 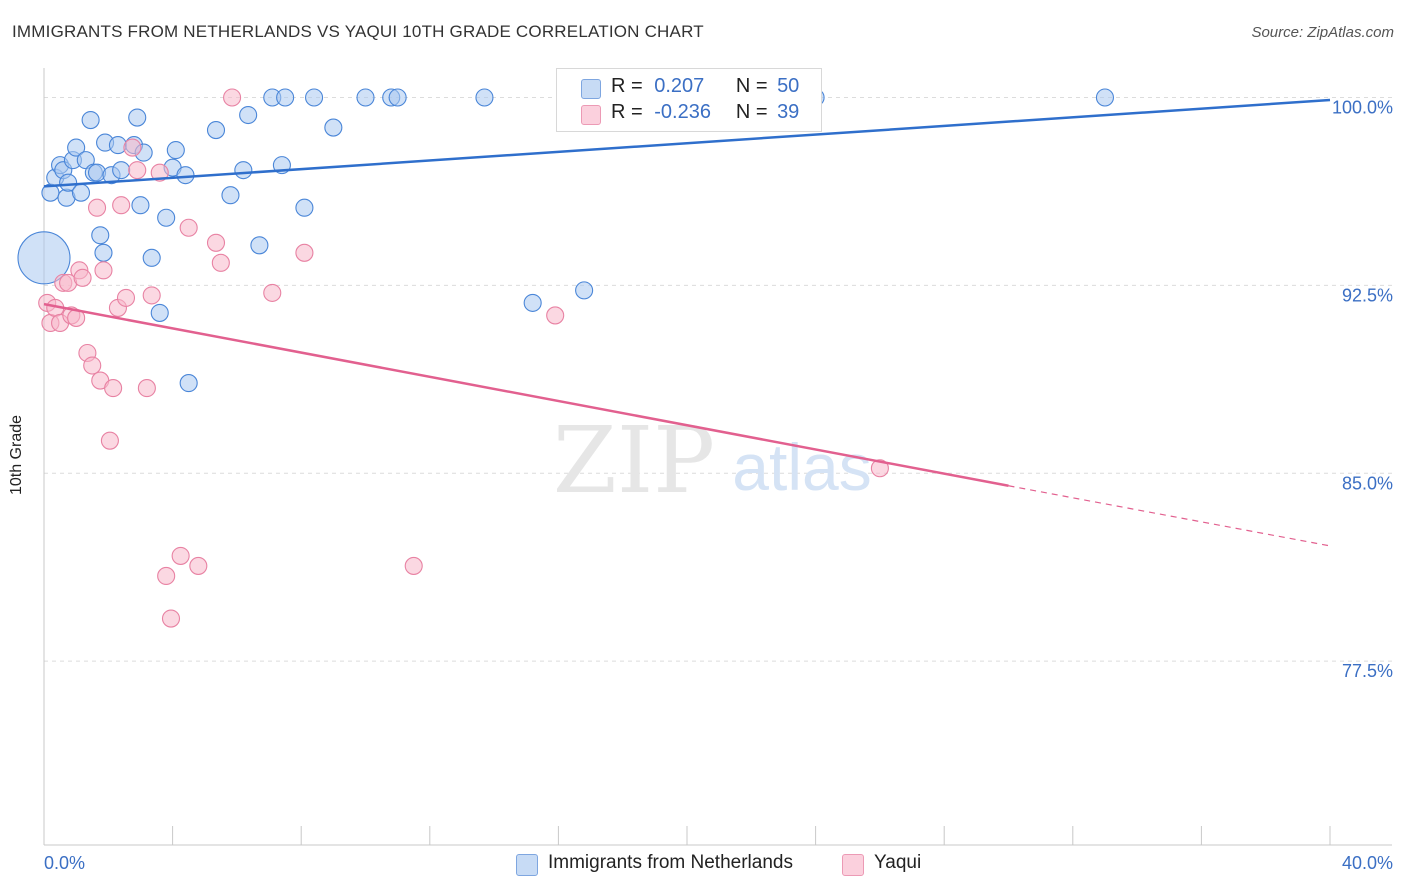 I want to click on watermark-atlas: atlas, so click(x=801, y=467).